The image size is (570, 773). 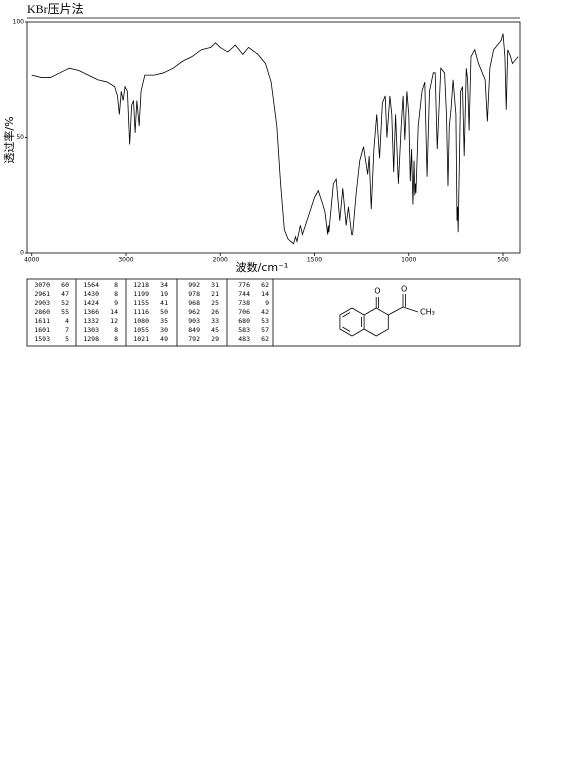 What do you see at coordinates (408, 260) in the screenshot?
I see `x-tick-label: 1000` at bounding box center [408, 260].